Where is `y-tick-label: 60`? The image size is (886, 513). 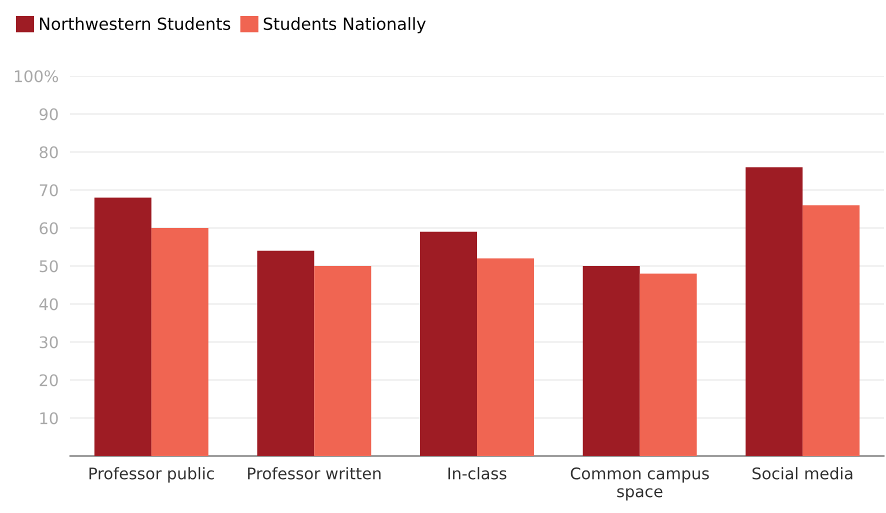 y-tick-label: 60 is located at coordinates (49, 228).